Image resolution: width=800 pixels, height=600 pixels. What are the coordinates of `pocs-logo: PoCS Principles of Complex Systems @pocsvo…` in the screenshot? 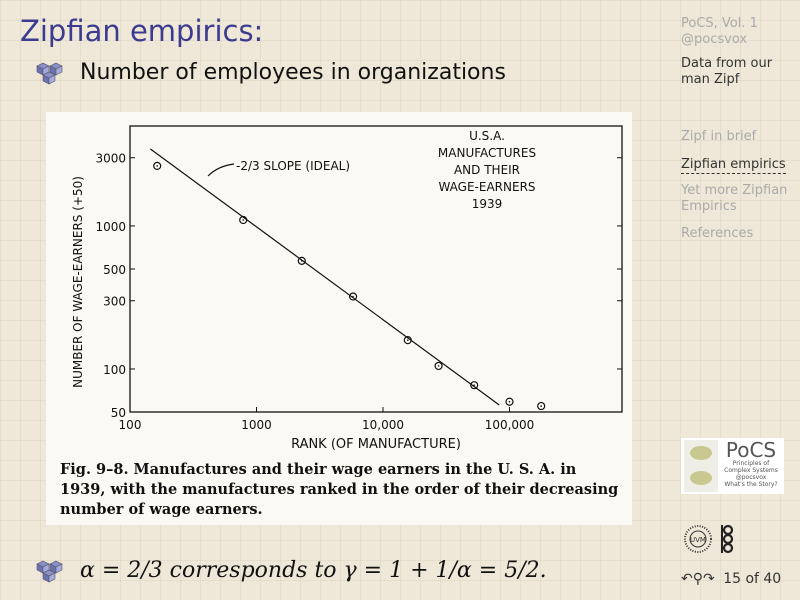 It's located at (732, 466).